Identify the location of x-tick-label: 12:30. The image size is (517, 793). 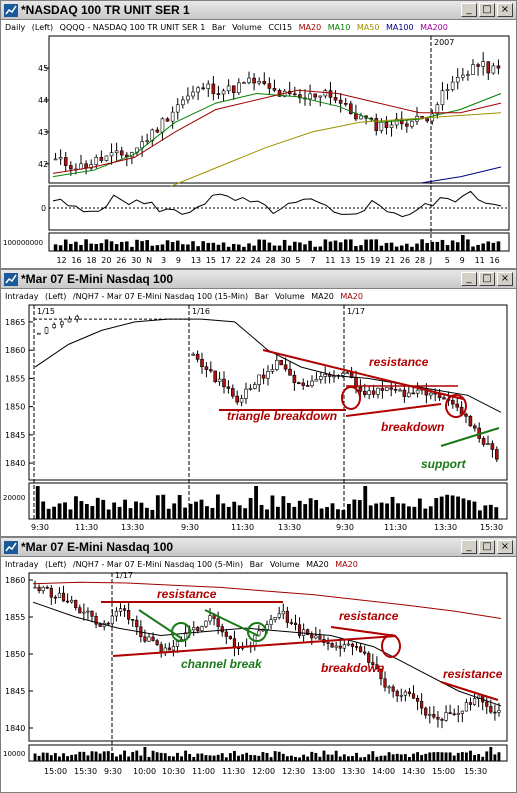
(293, 771).